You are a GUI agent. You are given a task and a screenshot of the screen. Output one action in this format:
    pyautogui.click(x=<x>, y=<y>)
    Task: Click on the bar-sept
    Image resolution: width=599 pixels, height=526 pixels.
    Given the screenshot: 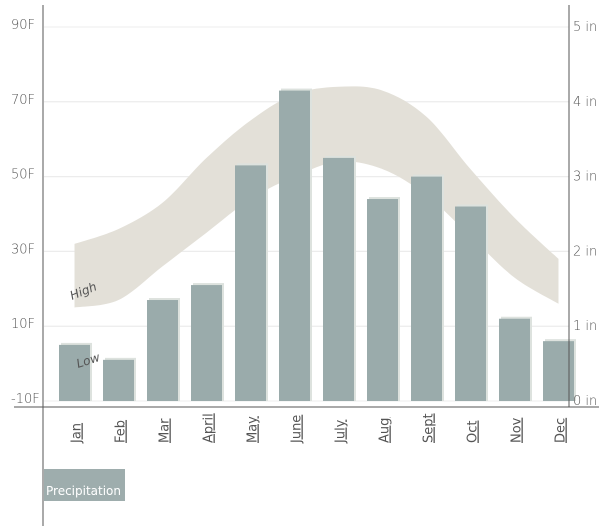 What is the action you would take?
    pyautogui.click(x=426, y=288)
    